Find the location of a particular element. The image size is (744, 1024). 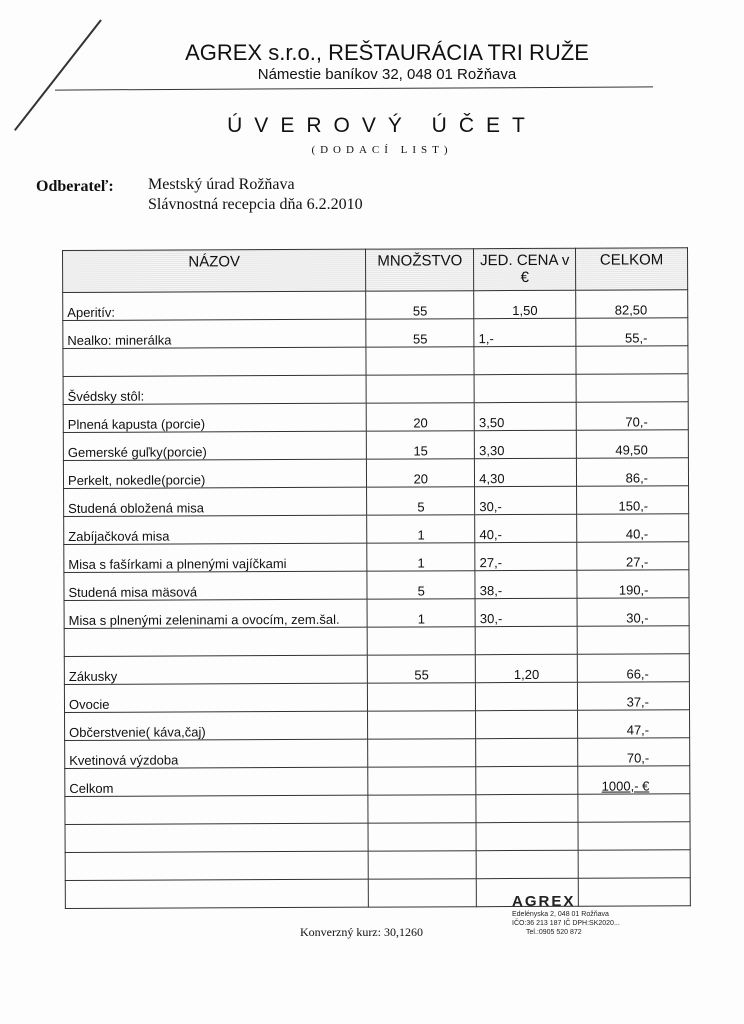

header-unit-price: JED. CENA v € is located at coordinates (524, 269).